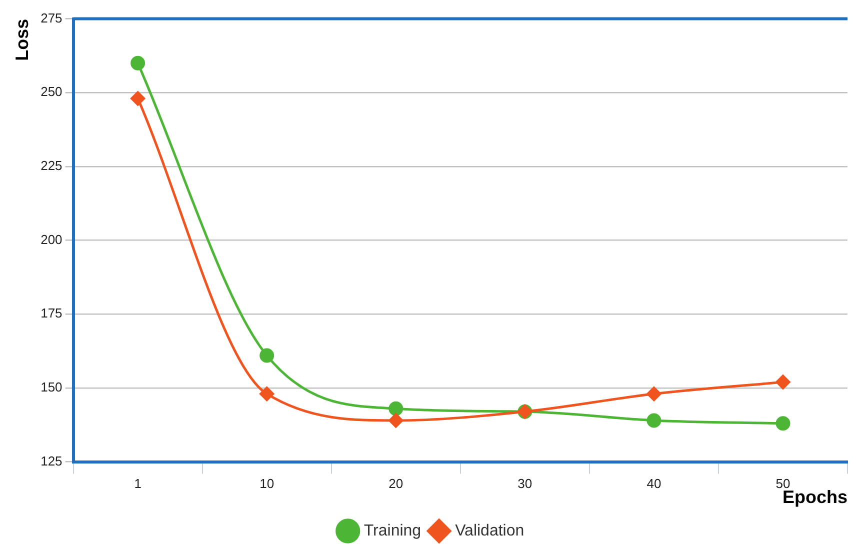 The height and width of the screenshot is (557, 864). I want to click on x-tick-label: 1, so click(138, 484).